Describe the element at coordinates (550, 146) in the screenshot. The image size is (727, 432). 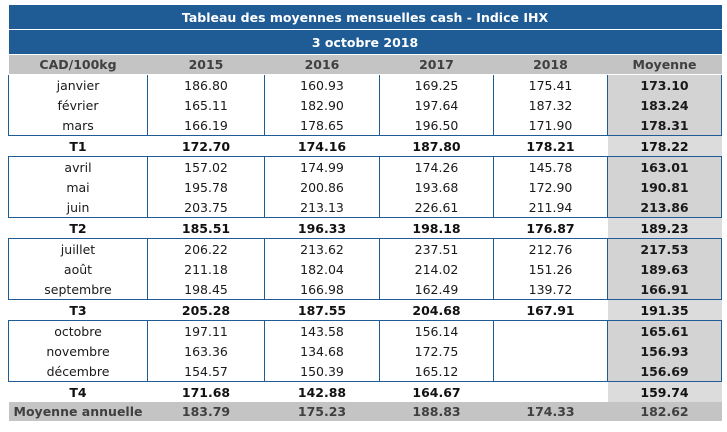
I see `quarter-value: 178.21` at that location.